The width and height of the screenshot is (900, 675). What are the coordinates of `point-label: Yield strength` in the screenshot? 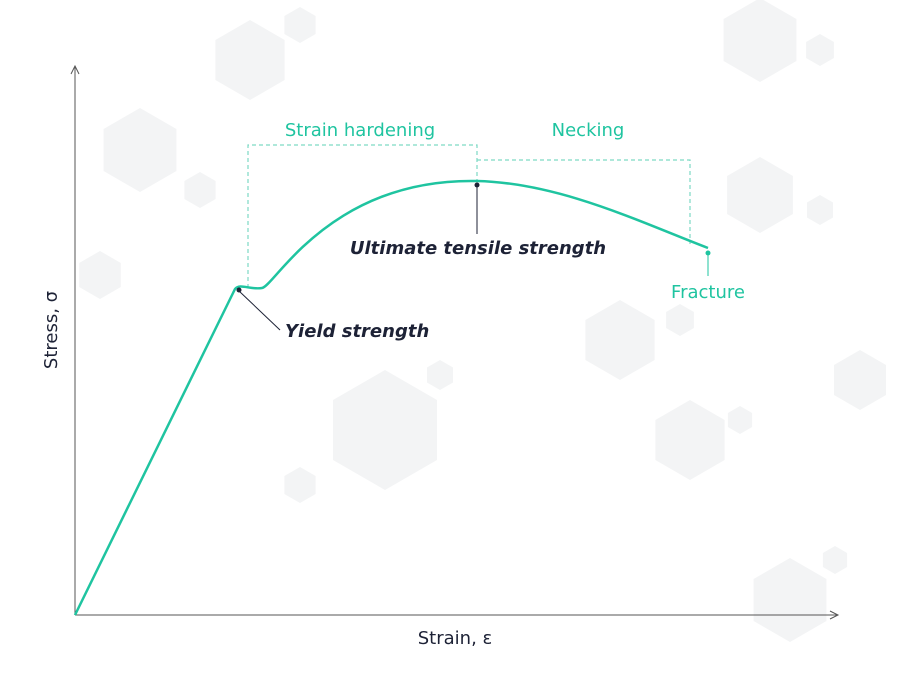 It's located at (357, 331).